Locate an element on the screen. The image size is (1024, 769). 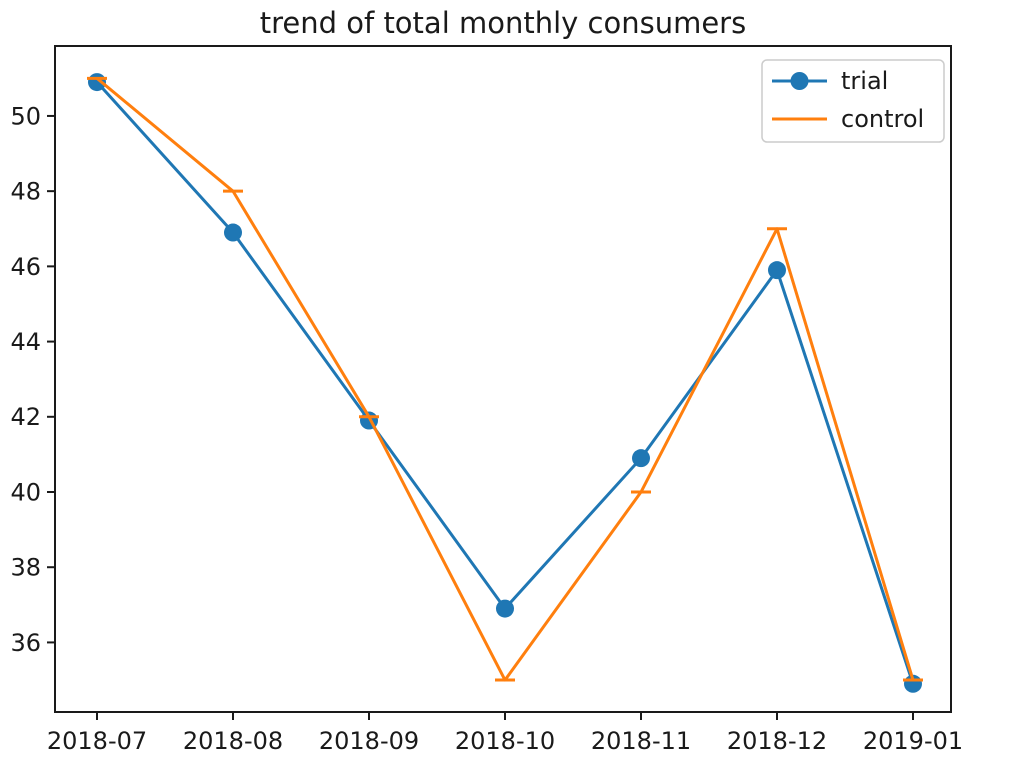
legend-label-control: control is located at coordinates (882, 119).